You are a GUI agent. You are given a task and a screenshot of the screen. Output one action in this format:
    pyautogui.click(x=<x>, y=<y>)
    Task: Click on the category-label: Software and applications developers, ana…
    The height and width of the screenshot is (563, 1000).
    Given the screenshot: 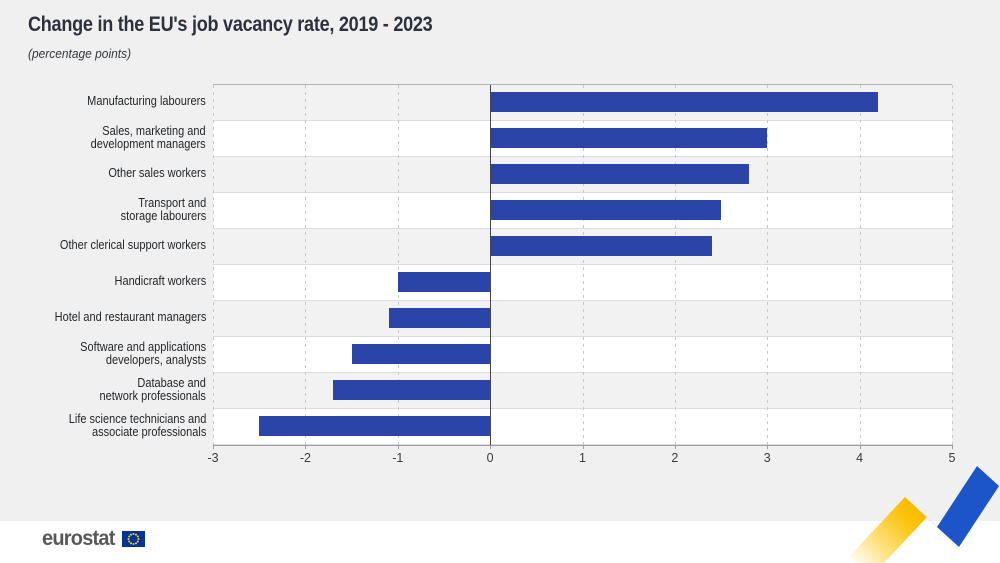 What is the action you would take?
    pyautogui.click(x=143, y=353)
    